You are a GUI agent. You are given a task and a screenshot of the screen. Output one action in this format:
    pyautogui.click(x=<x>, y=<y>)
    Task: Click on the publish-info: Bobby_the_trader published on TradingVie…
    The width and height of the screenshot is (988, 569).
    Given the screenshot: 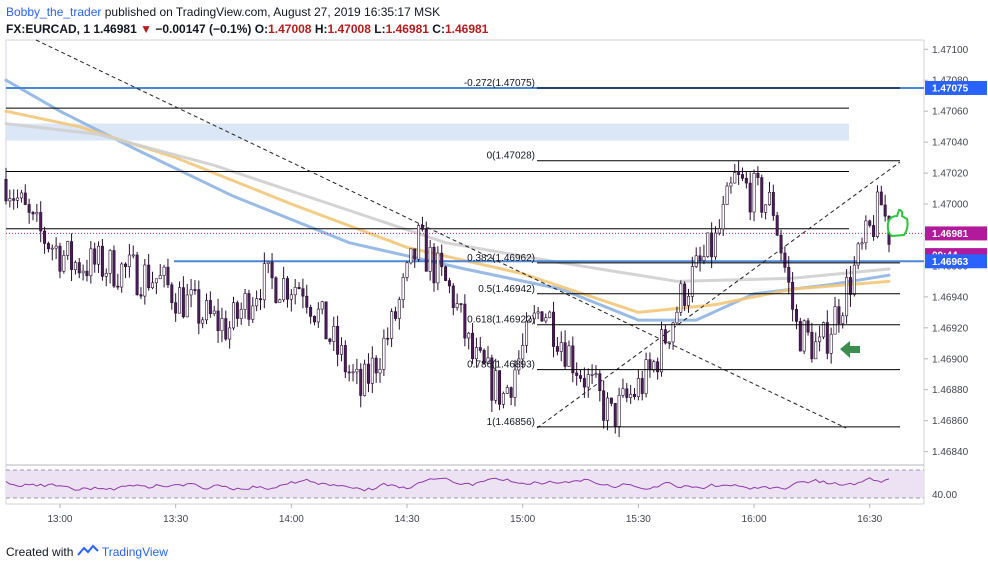 What is the action you would take?
    pyautogui.click(x=223, y=12)
    